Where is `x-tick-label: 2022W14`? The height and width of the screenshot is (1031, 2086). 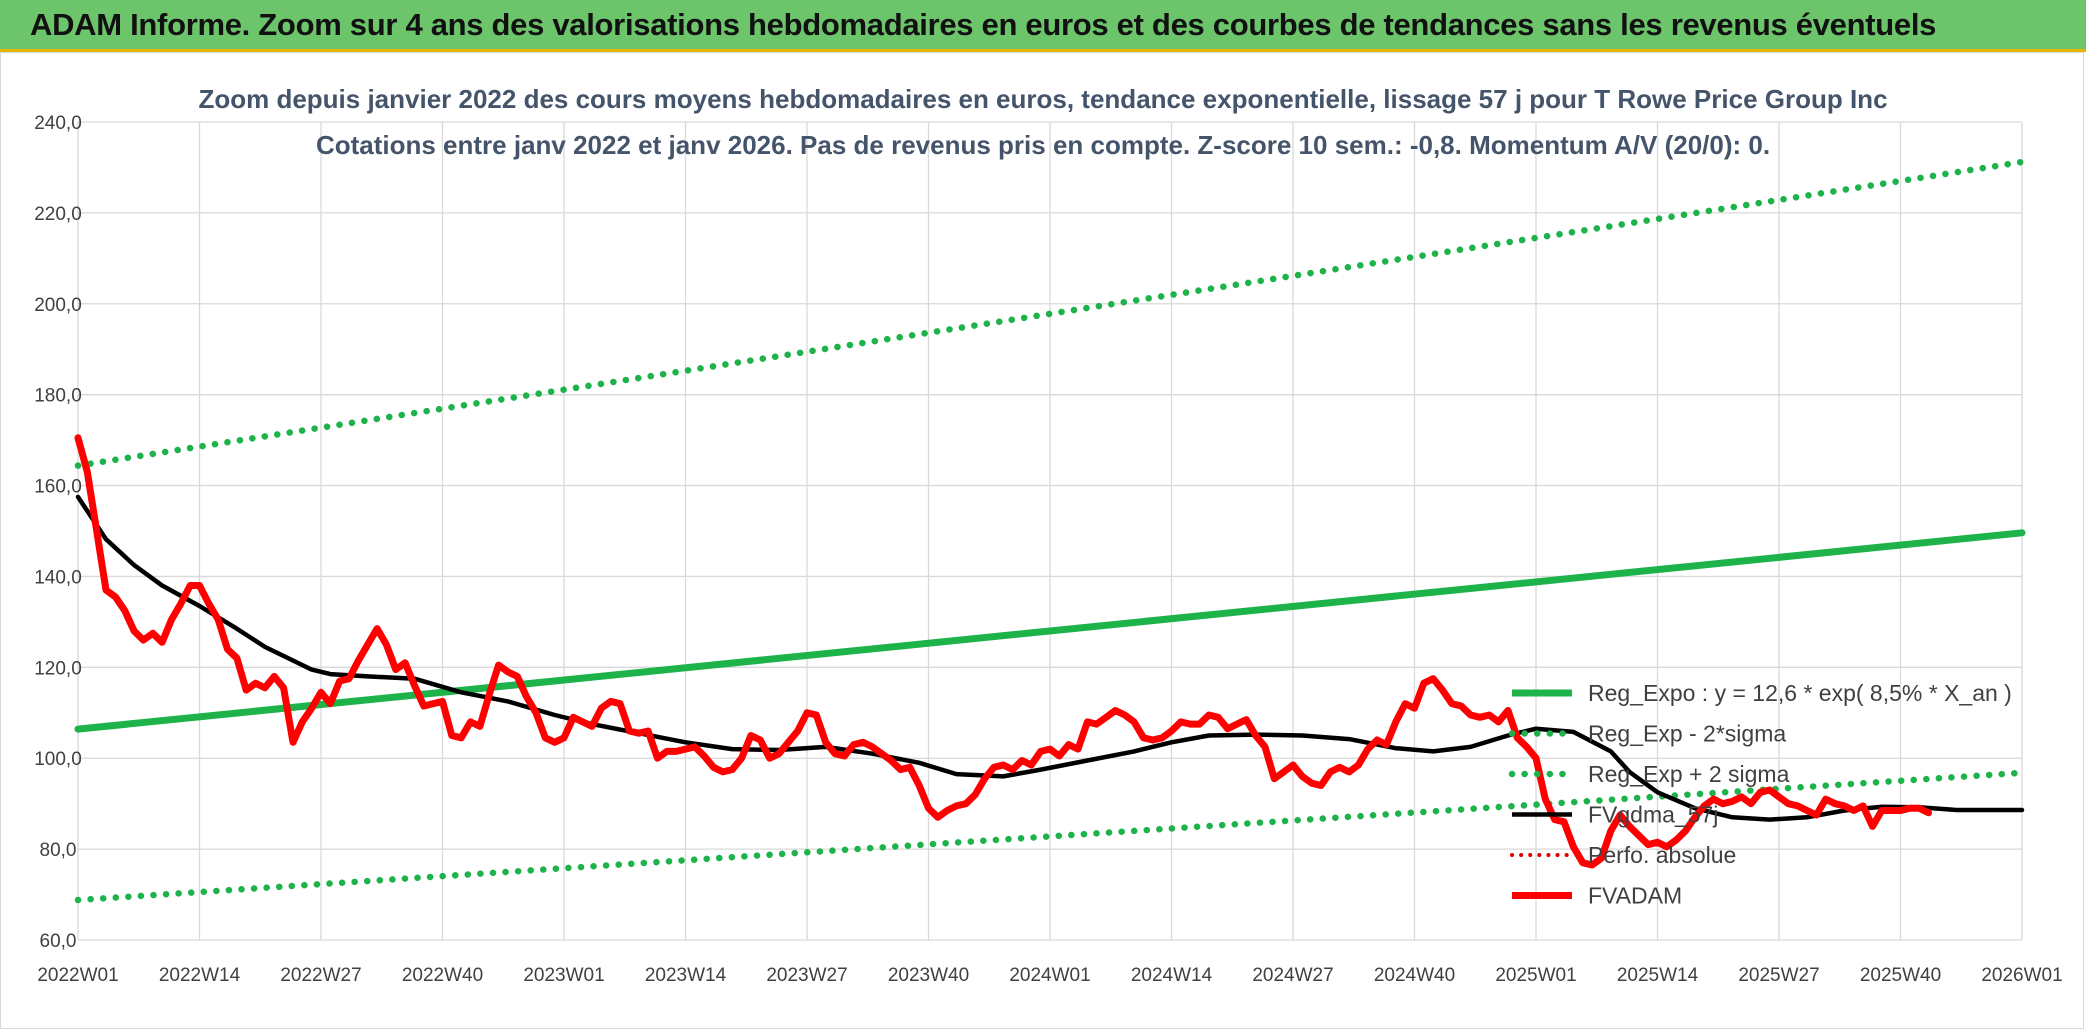
x-tick-label: 2022W14 is located at coordinates (200, 975).